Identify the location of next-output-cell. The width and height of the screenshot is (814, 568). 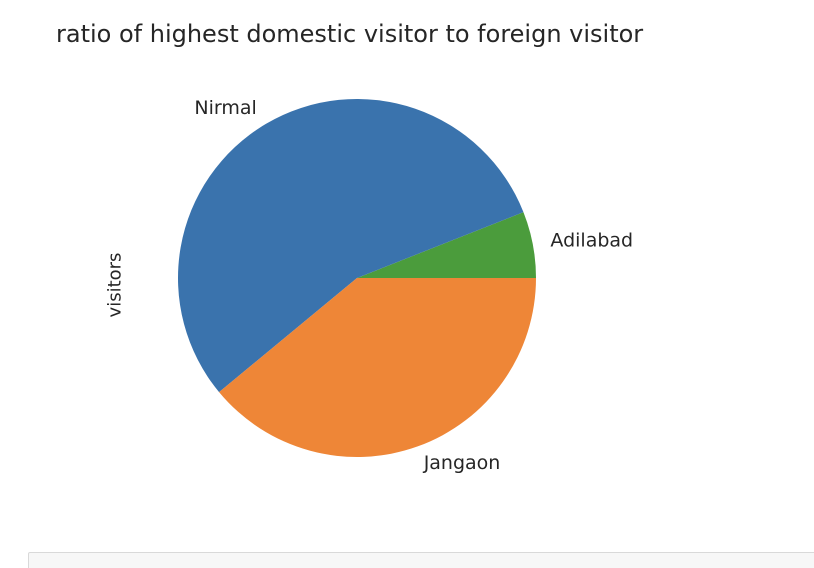
(421, 560).